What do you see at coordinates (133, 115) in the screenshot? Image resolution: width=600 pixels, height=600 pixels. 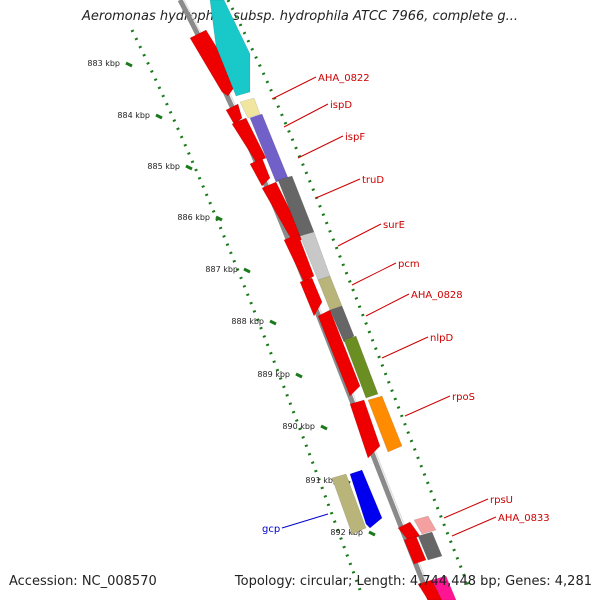 I see `ruler-tick-label: 884 kbp` at bounding box center [133, 115].